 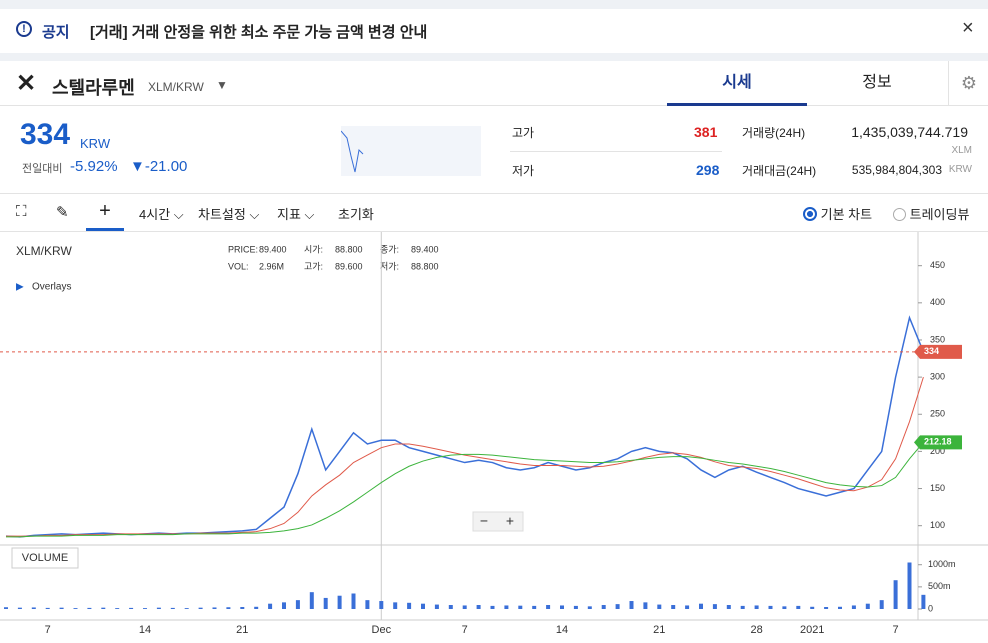 I want to click on reset-button: 초기화, so click(x=356, y=214).